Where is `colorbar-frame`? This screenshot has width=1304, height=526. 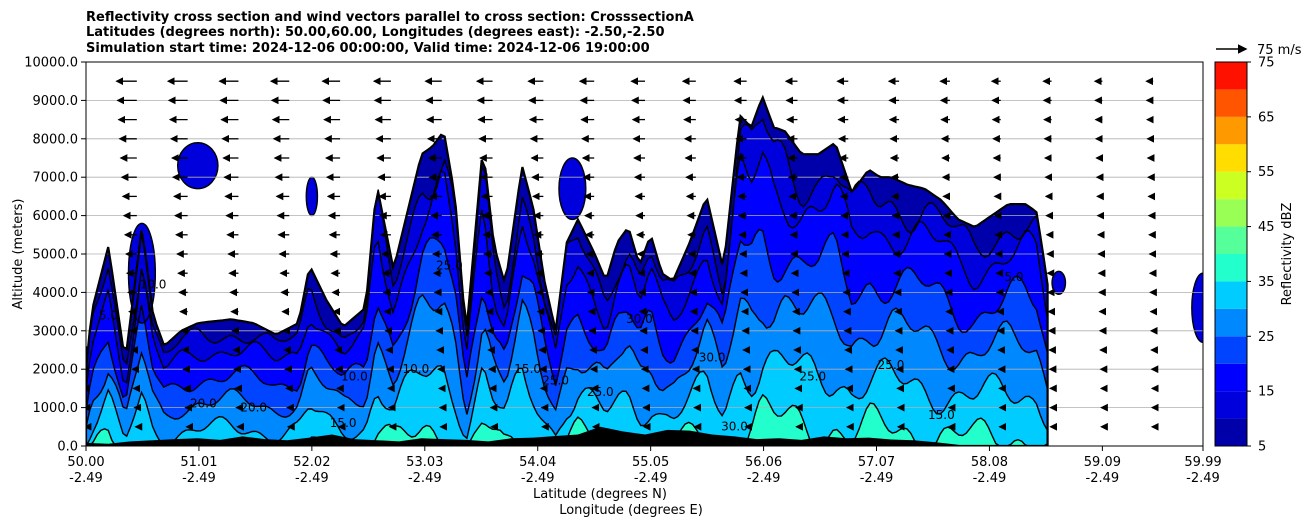
colorbar-frame is located at coordinates (1231, 254).